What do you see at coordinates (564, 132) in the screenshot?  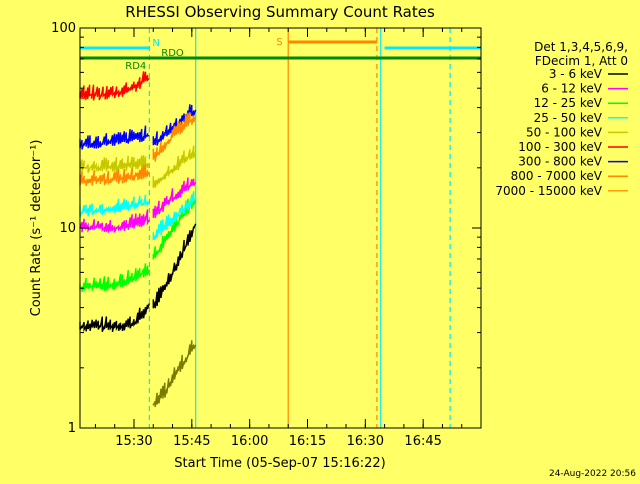 I see `legend-entry-4: 50 - 100 keV` at bounding box center [564, 132].